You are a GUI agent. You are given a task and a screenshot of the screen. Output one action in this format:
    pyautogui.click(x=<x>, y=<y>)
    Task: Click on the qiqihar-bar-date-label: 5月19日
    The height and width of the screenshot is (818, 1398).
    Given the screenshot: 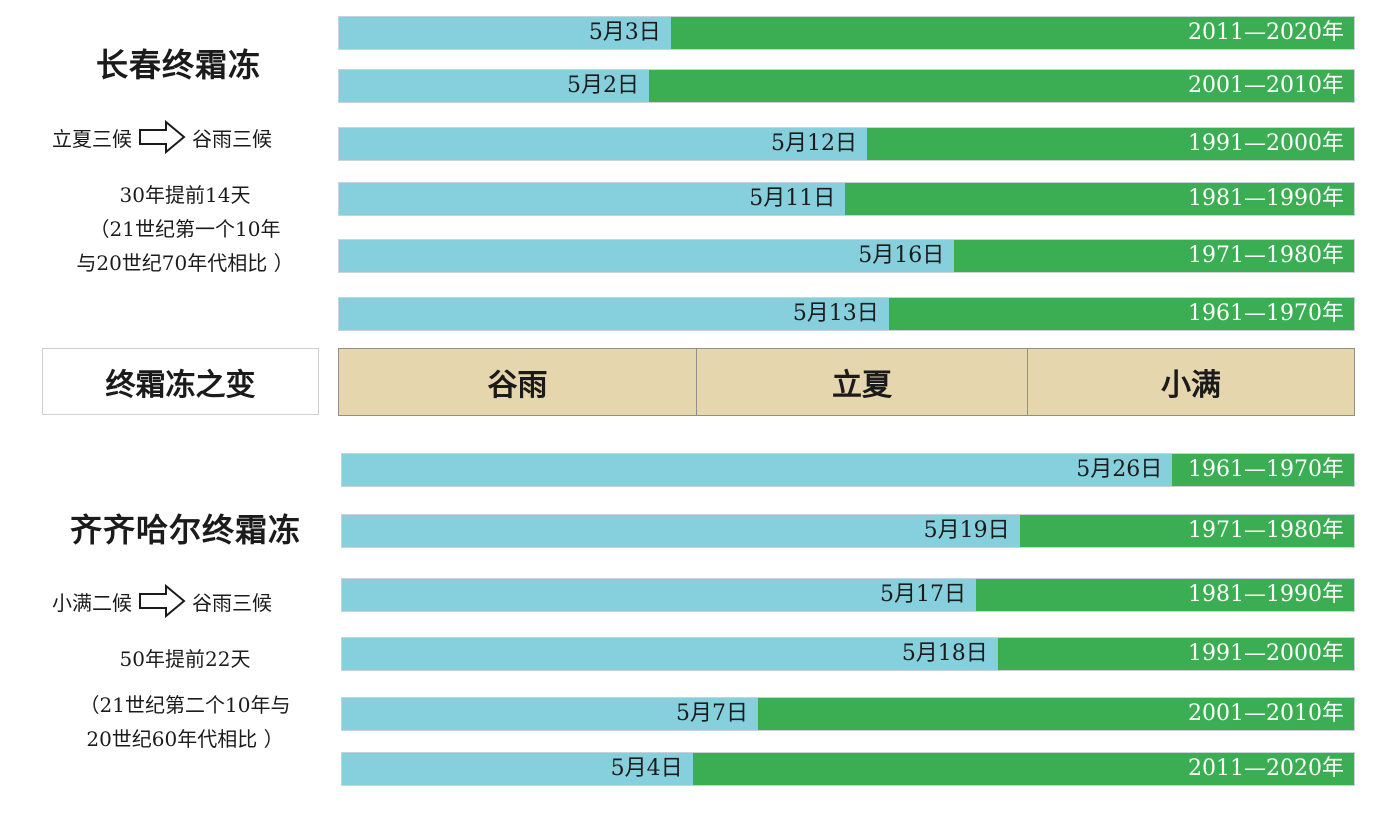 What is the action you would take?
    pyautogui.click(x=966, y=530)
    